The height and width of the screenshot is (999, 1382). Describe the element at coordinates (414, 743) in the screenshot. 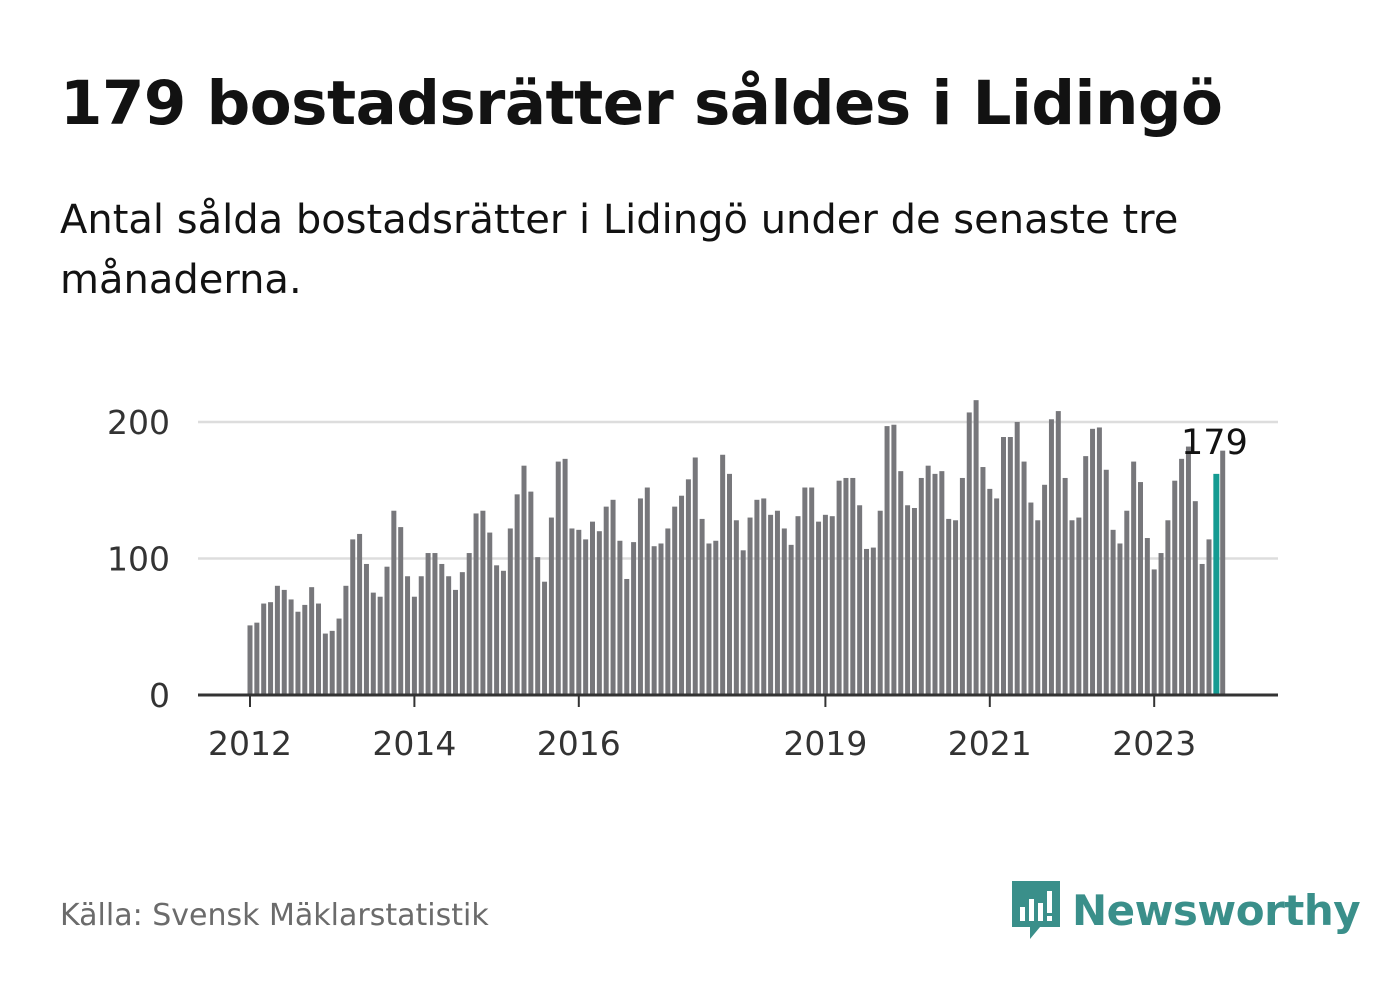

I see `x-tick-label: 2014` at that location.